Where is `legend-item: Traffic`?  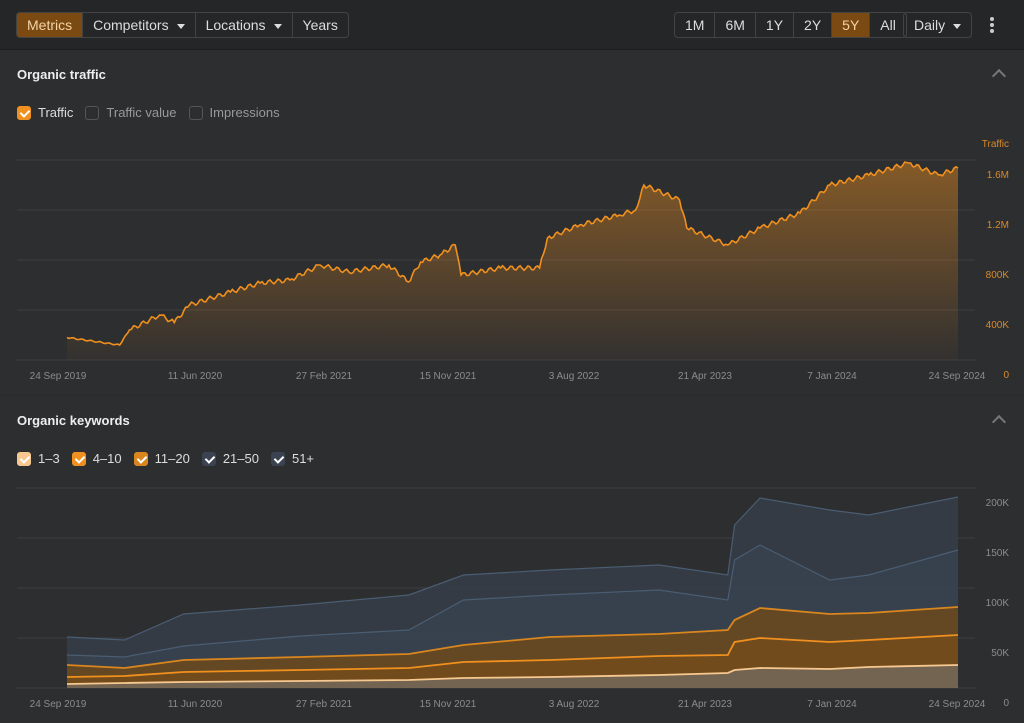 legend-item: Traffic is located at coordinates (45, 112).